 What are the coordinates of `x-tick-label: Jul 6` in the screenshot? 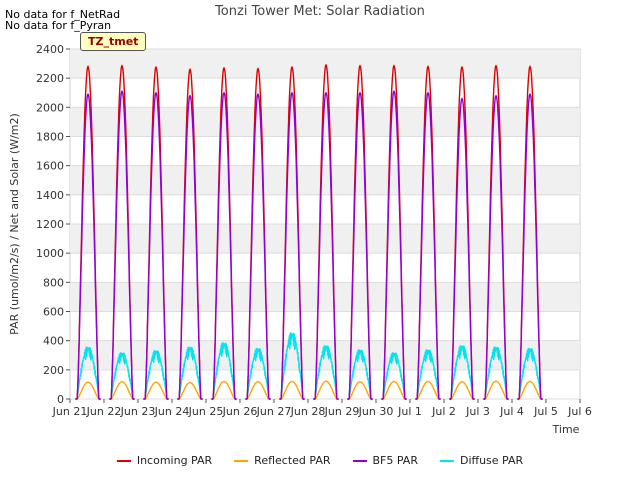 It's located at (579, 411).